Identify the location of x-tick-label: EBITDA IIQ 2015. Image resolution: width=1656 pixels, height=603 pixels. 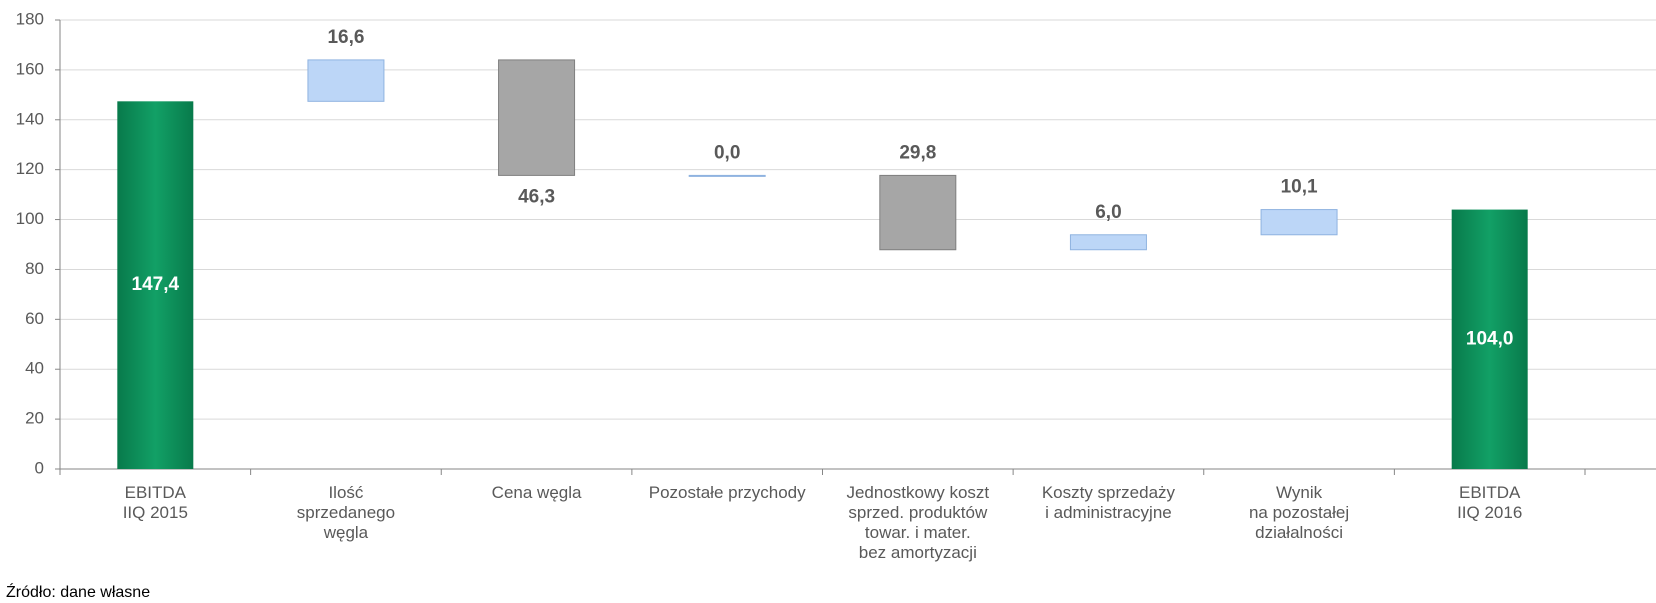
(155, 502).